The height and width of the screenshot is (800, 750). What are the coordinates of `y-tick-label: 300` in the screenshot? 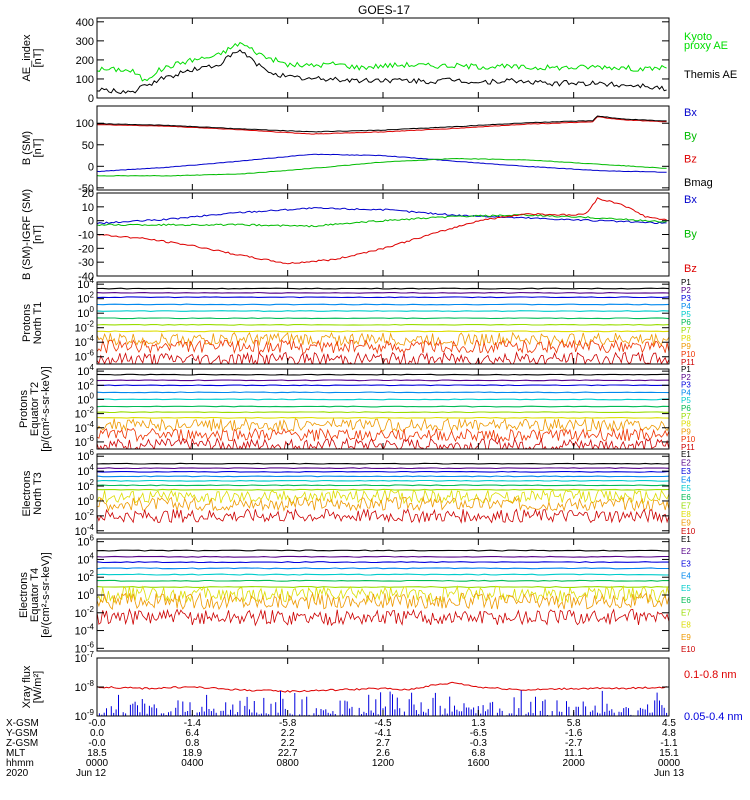 It's located at (85, 42).